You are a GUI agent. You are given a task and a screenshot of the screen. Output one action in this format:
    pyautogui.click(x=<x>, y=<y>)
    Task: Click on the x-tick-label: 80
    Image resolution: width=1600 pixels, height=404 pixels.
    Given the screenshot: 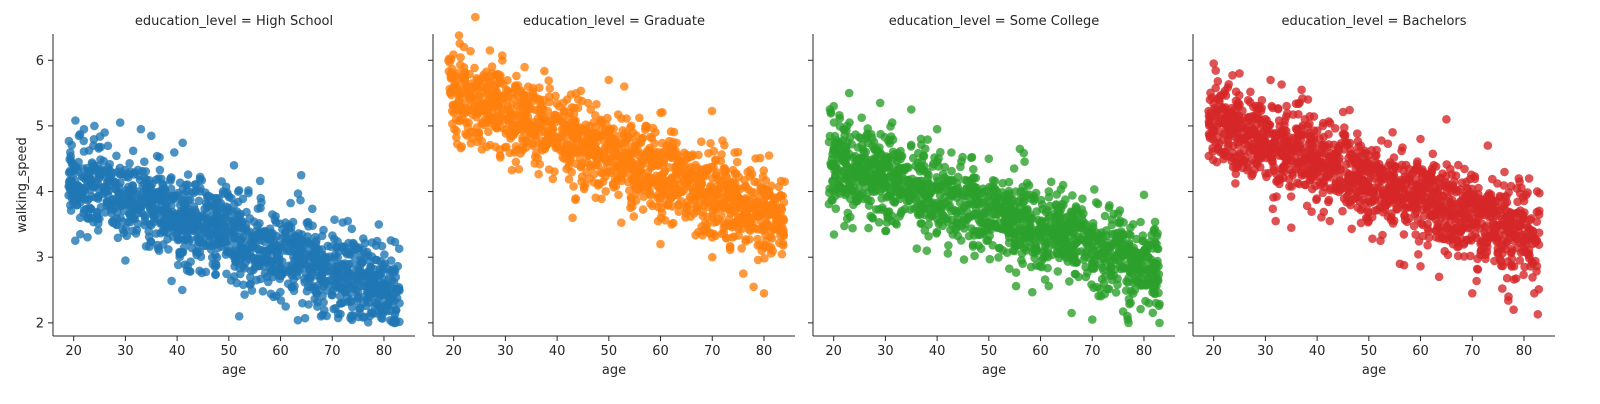 What is the action you would take?
    pyautogui.click(x=764, y=351)
    